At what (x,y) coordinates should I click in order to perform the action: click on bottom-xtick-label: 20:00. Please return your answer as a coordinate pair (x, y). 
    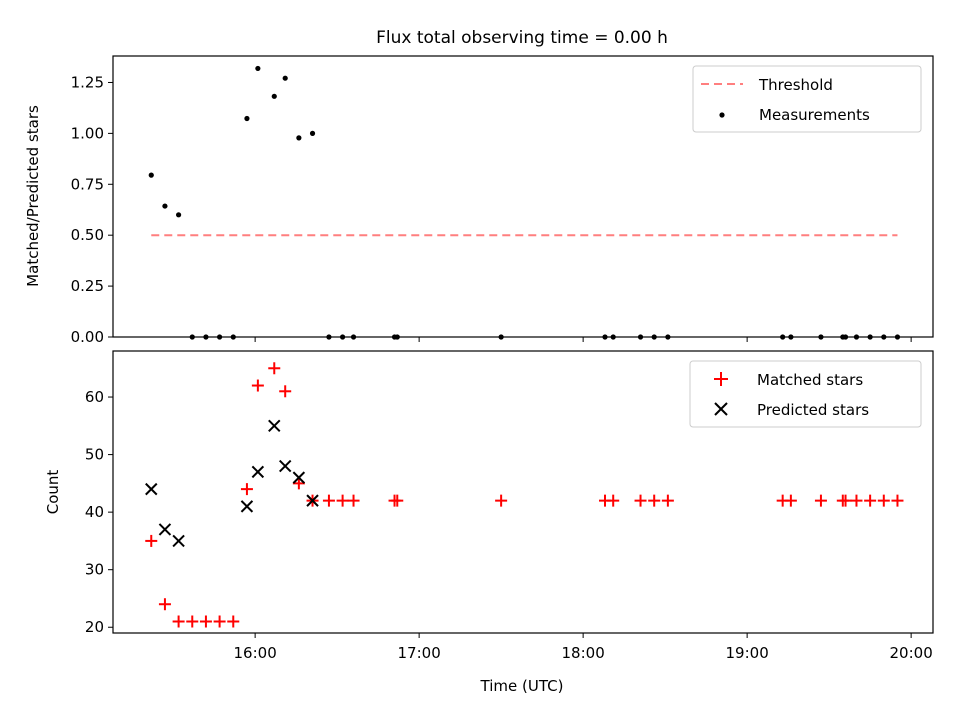
    Looking at the image, I should click on (911, 653).